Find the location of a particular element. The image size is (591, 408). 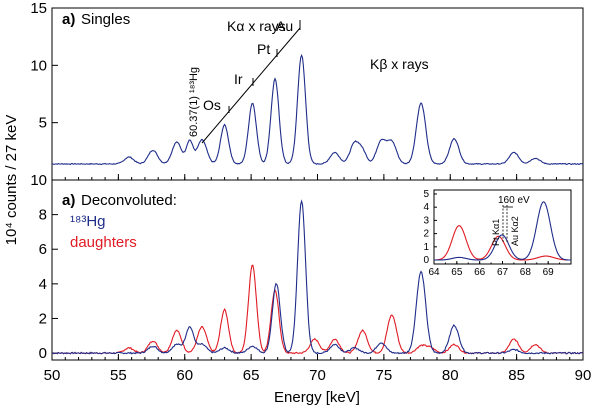

y-tick-label: 3 is located at coordinates (426, 220).